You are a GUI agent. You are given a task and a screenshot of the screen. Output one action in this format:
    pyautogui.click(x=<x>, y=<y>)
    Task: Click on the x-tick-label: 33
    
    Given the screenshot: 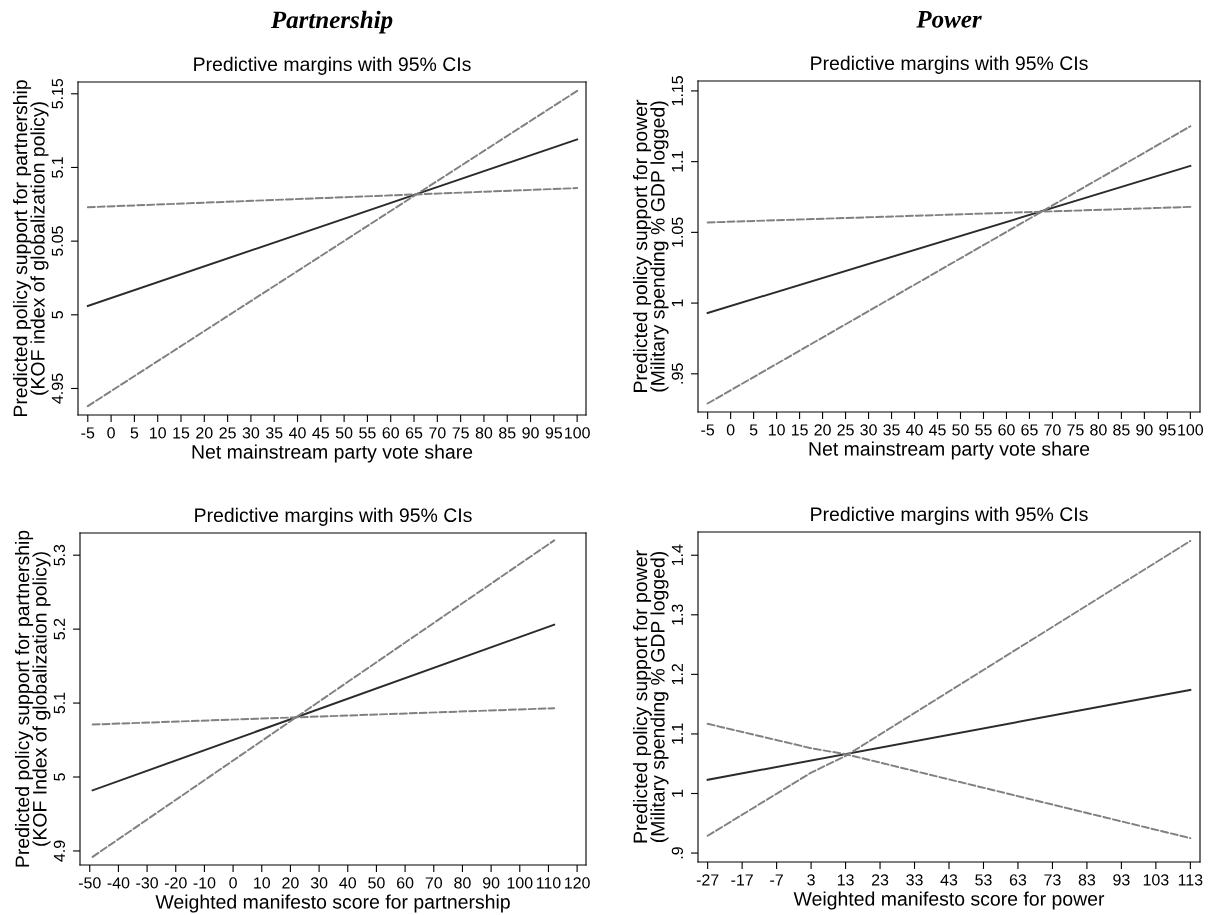 What is the action you would take?
    pyautogui.click(x=914, y=880)
    